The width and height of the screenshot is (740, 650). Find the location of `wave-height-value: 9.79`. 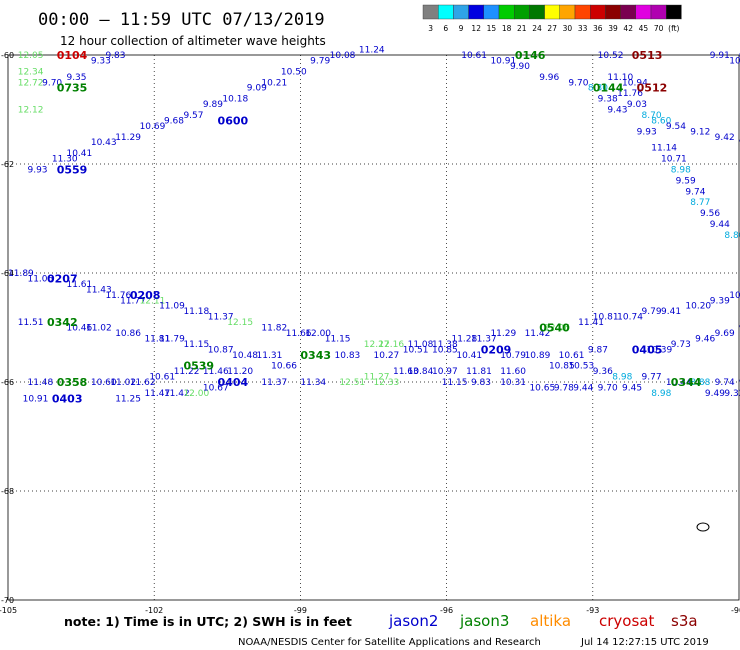

wave-height-value: 9.79 is located at coordinates (320, 61).